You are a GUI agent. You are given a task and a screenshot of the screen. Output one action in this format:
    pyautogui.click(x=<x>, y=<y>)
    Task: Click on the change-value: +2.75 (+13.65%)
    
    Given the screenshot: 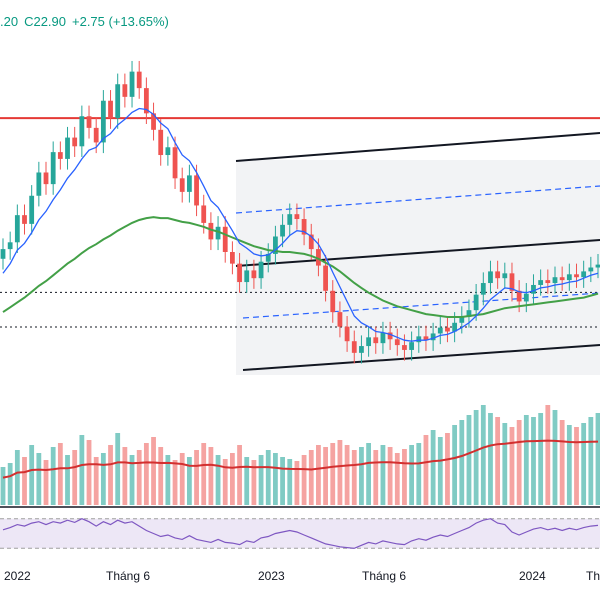 What is the action you would take?
    pyautogui.click(x=120, y=21)
    